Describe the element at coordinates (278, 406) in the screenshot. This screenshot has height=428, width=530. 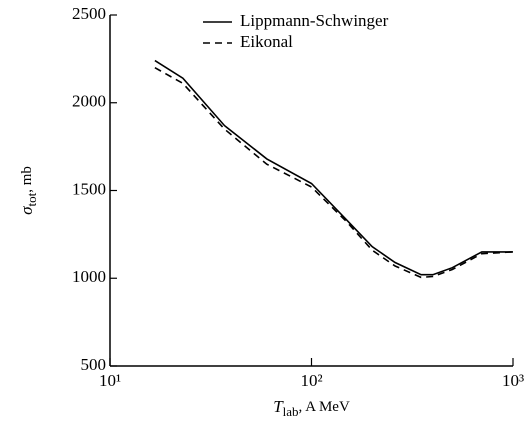
I see `label-symbol: T` at that location.